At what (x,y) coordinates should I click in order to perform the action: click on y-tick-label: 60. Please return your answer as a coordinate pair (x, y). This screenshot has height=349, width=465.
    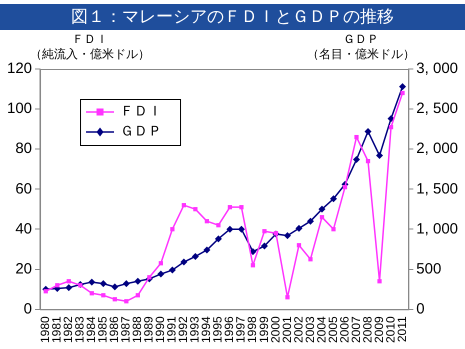
    Looking at the image, I should click on (23, 189).